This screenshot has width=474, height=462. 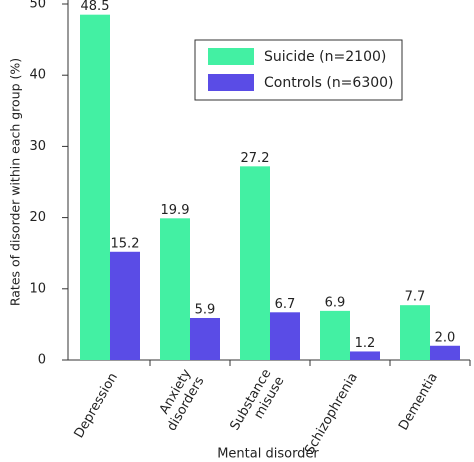 I want to click on value-label: 7.7, so click(x=415, y=297).